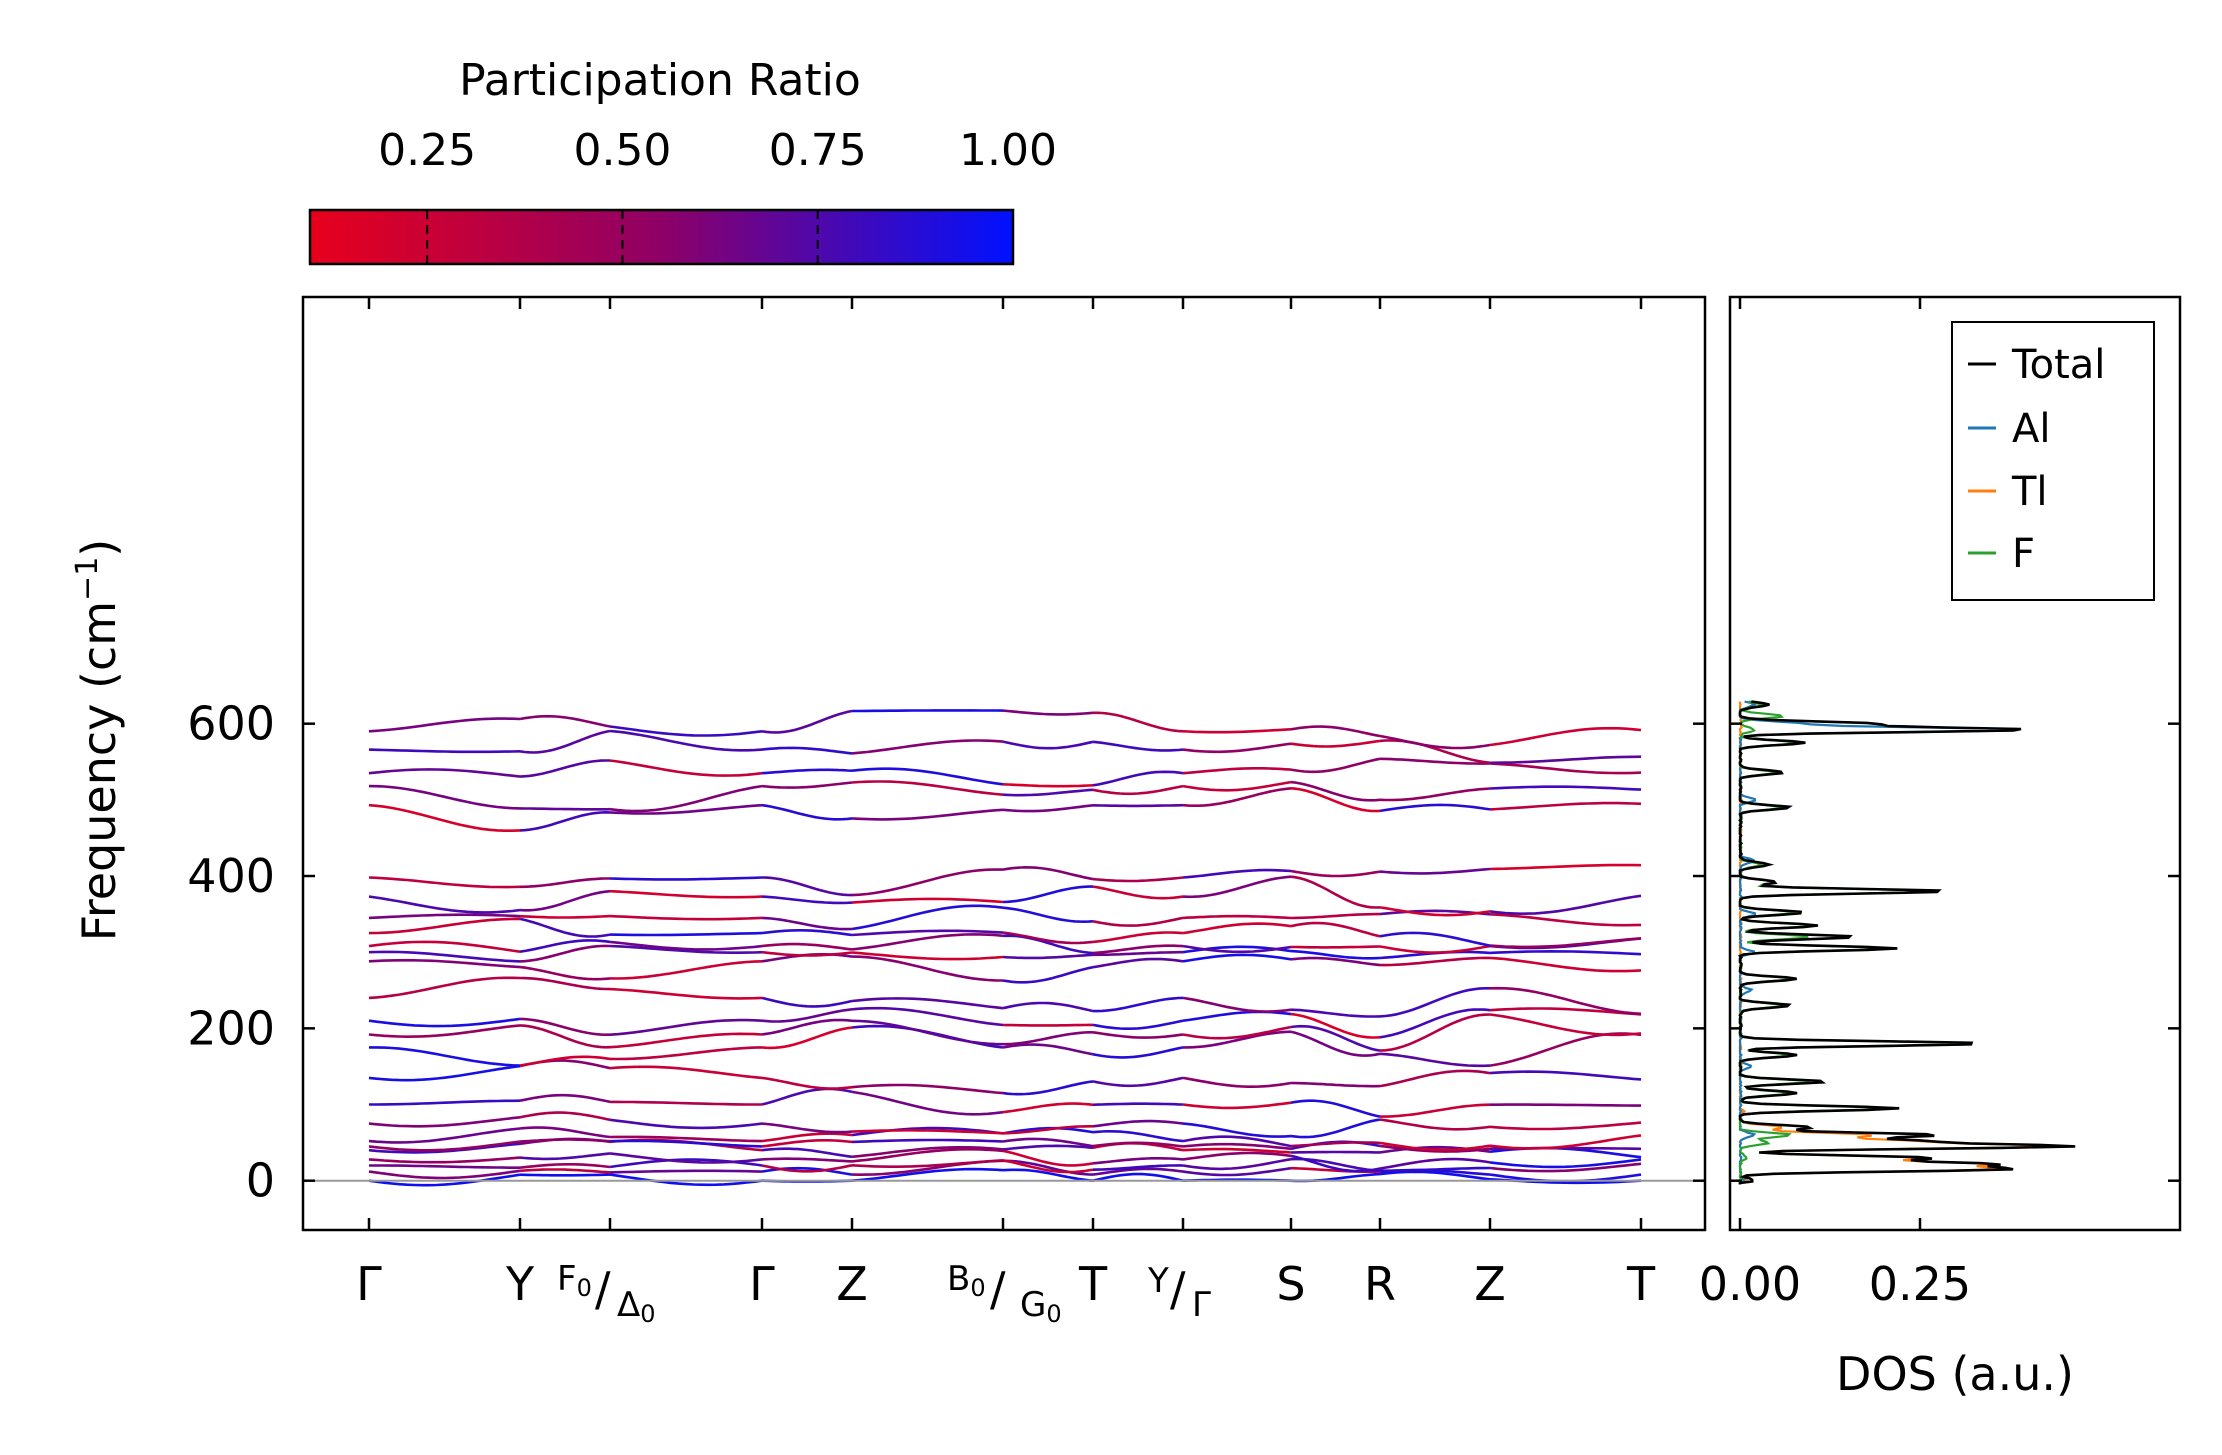 The width and height of the screenshot is (2222, 1455). Describe the element at coordinates (762, 1284) in the screenshot. I see `xlabel-gamma-2: Γ` at that location.